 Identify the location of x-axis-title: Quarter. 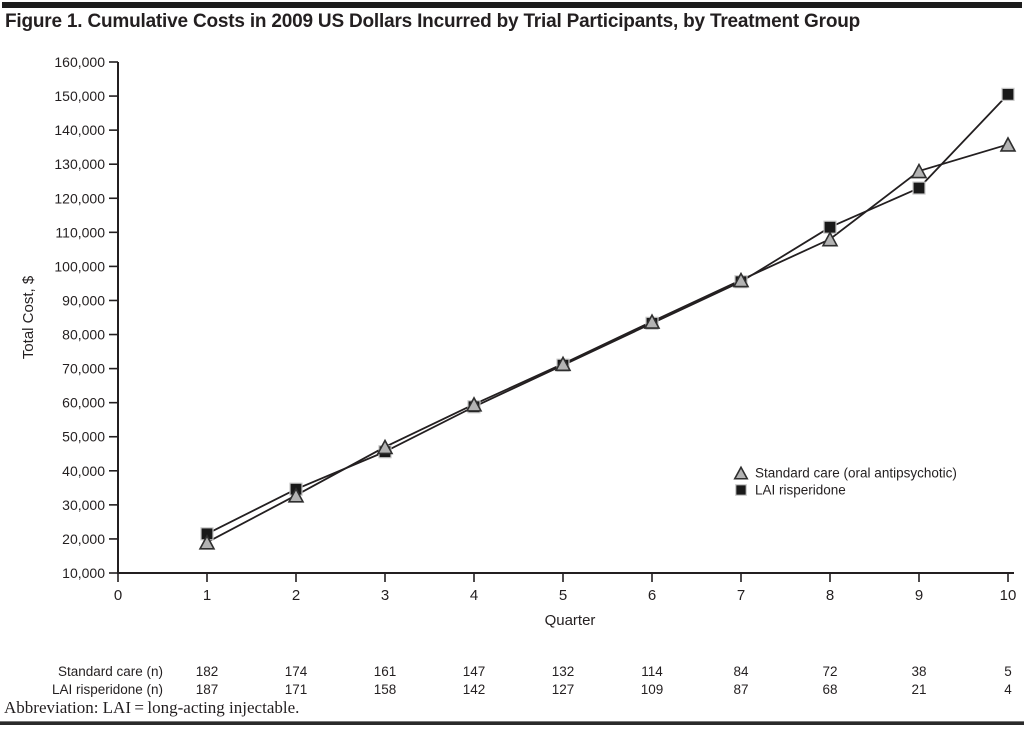
(570, 620).